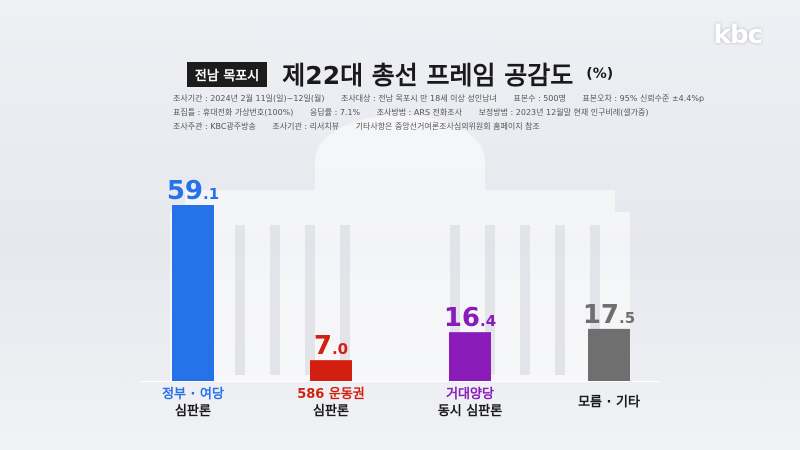 Image resolution: width=800 pixels, height=450 pixels. I want to click on title-row: 전남 목포시 제22대 총선 프레임 공감도 (%), so click(400, 74).